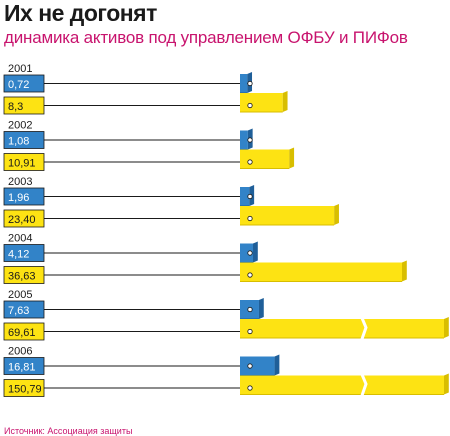 The image size is (450, 436). Describe the element at coordinates (22, 164) in the screenshot. I see `pif-value-label: 10,91` at that location.